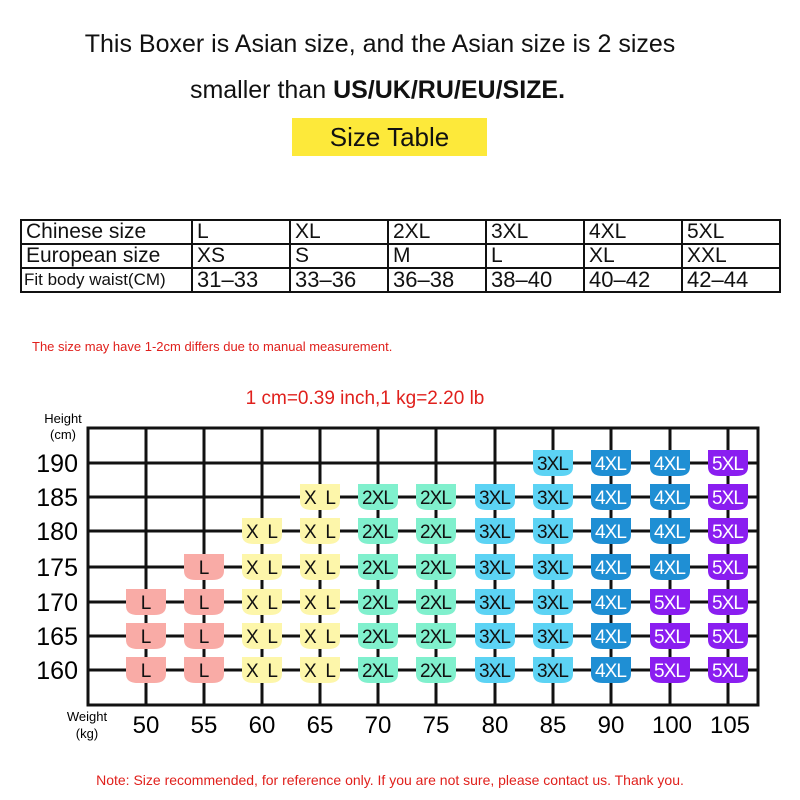  I want to click on y-tick-label: 160, so click(57, 671).